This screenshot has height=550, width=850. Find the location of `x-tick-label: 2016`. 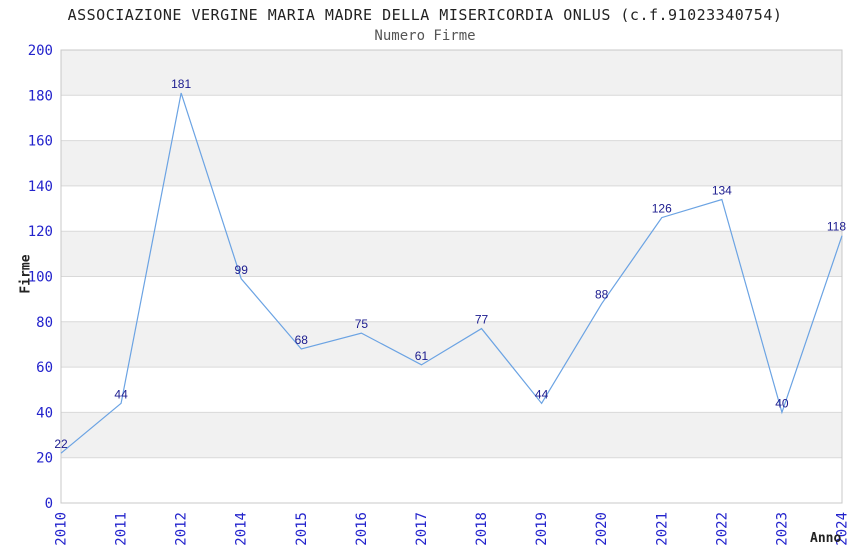

x-tick-label: 2016 is located at coordinates (362, 529).